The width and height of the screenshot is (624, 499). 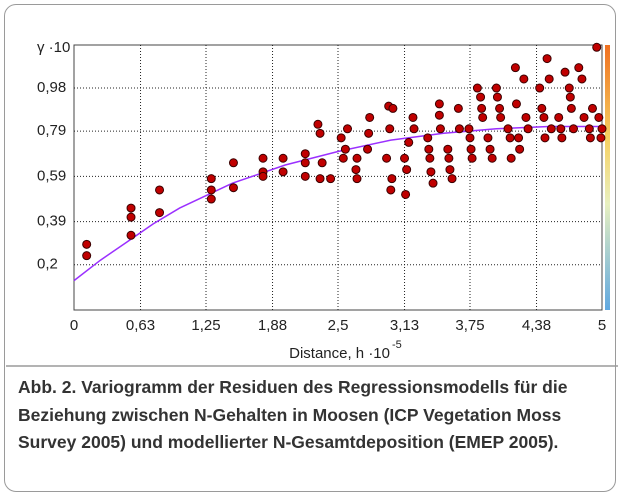 What do you see at coordinates (51, 221) in the screenshot?
I see `y-tick-label: 0,39` at bounding box center [51, 221].